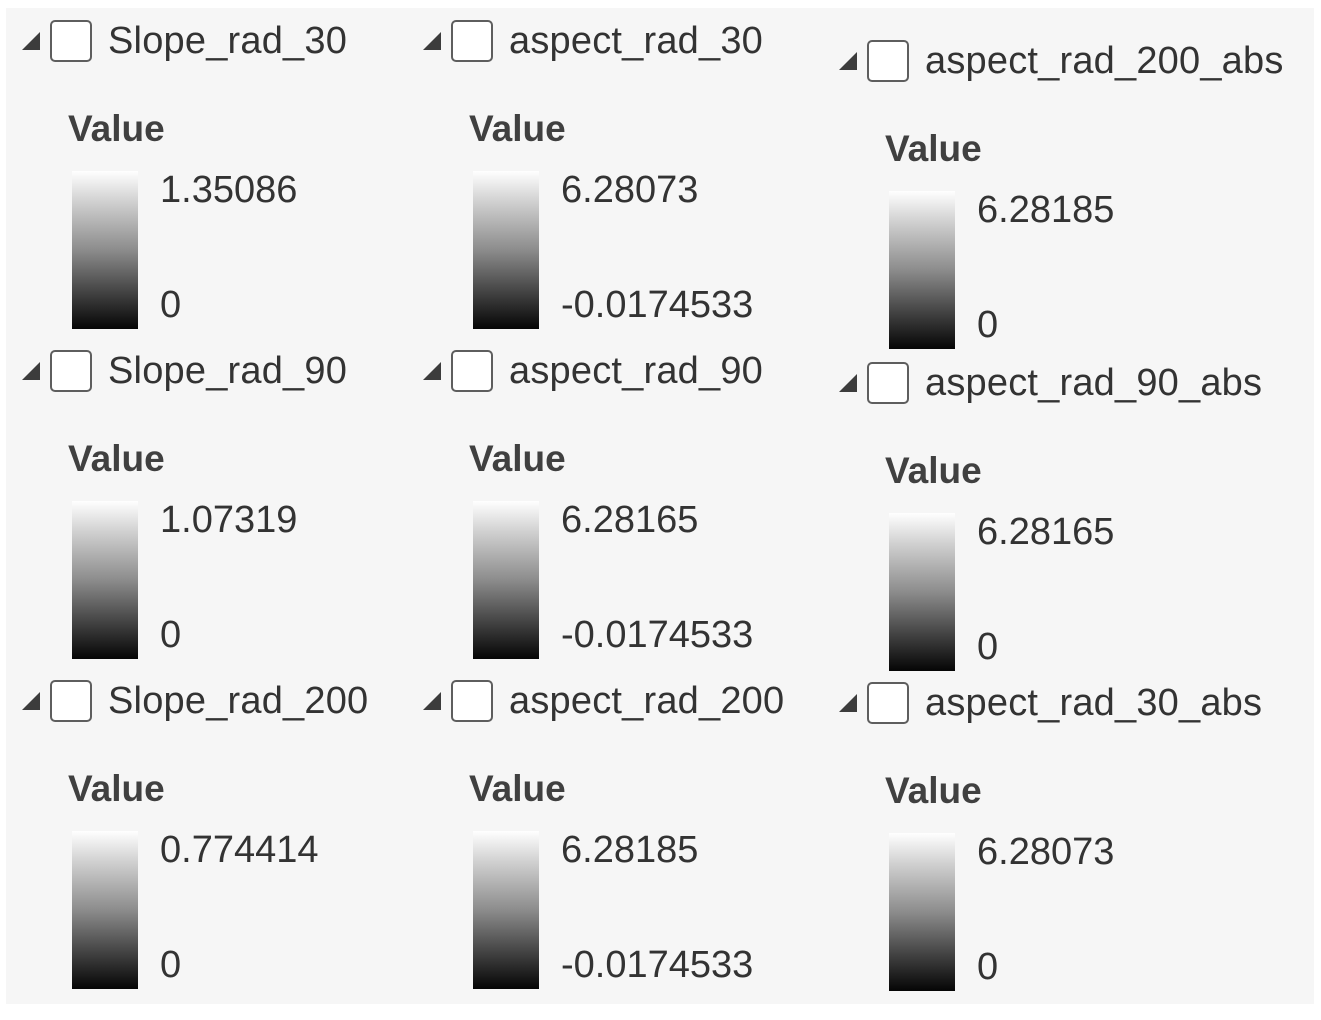  I want to click on layer-header: aspect_rad_30, so click(588, 41).